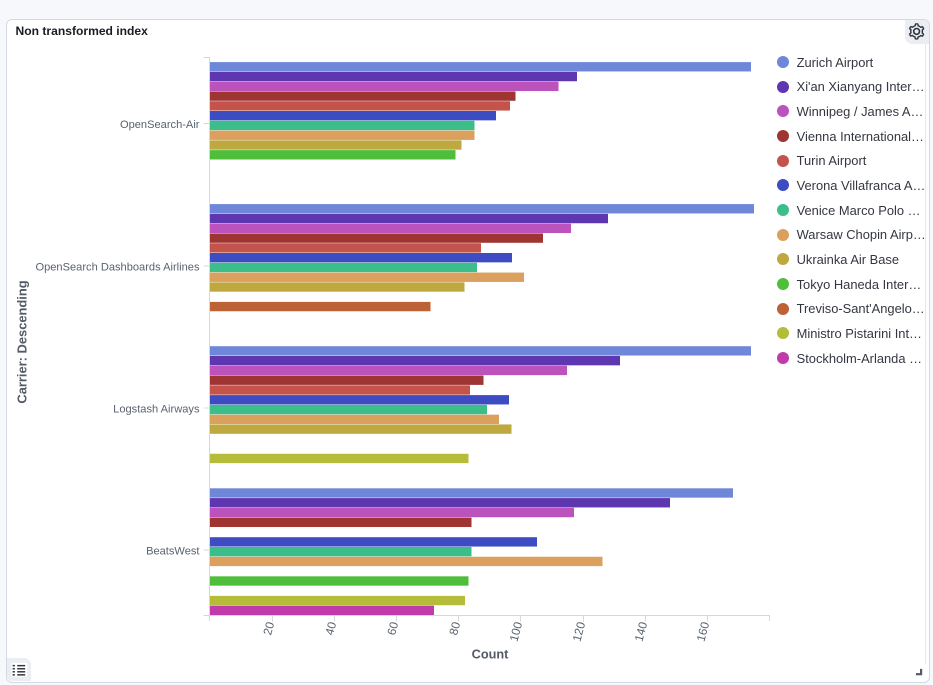 The image size is (933, 685). What do you see at coordinates (703, 631) in the screenshot?
I see `svg-text: 160` at bounding box center [703, 631].